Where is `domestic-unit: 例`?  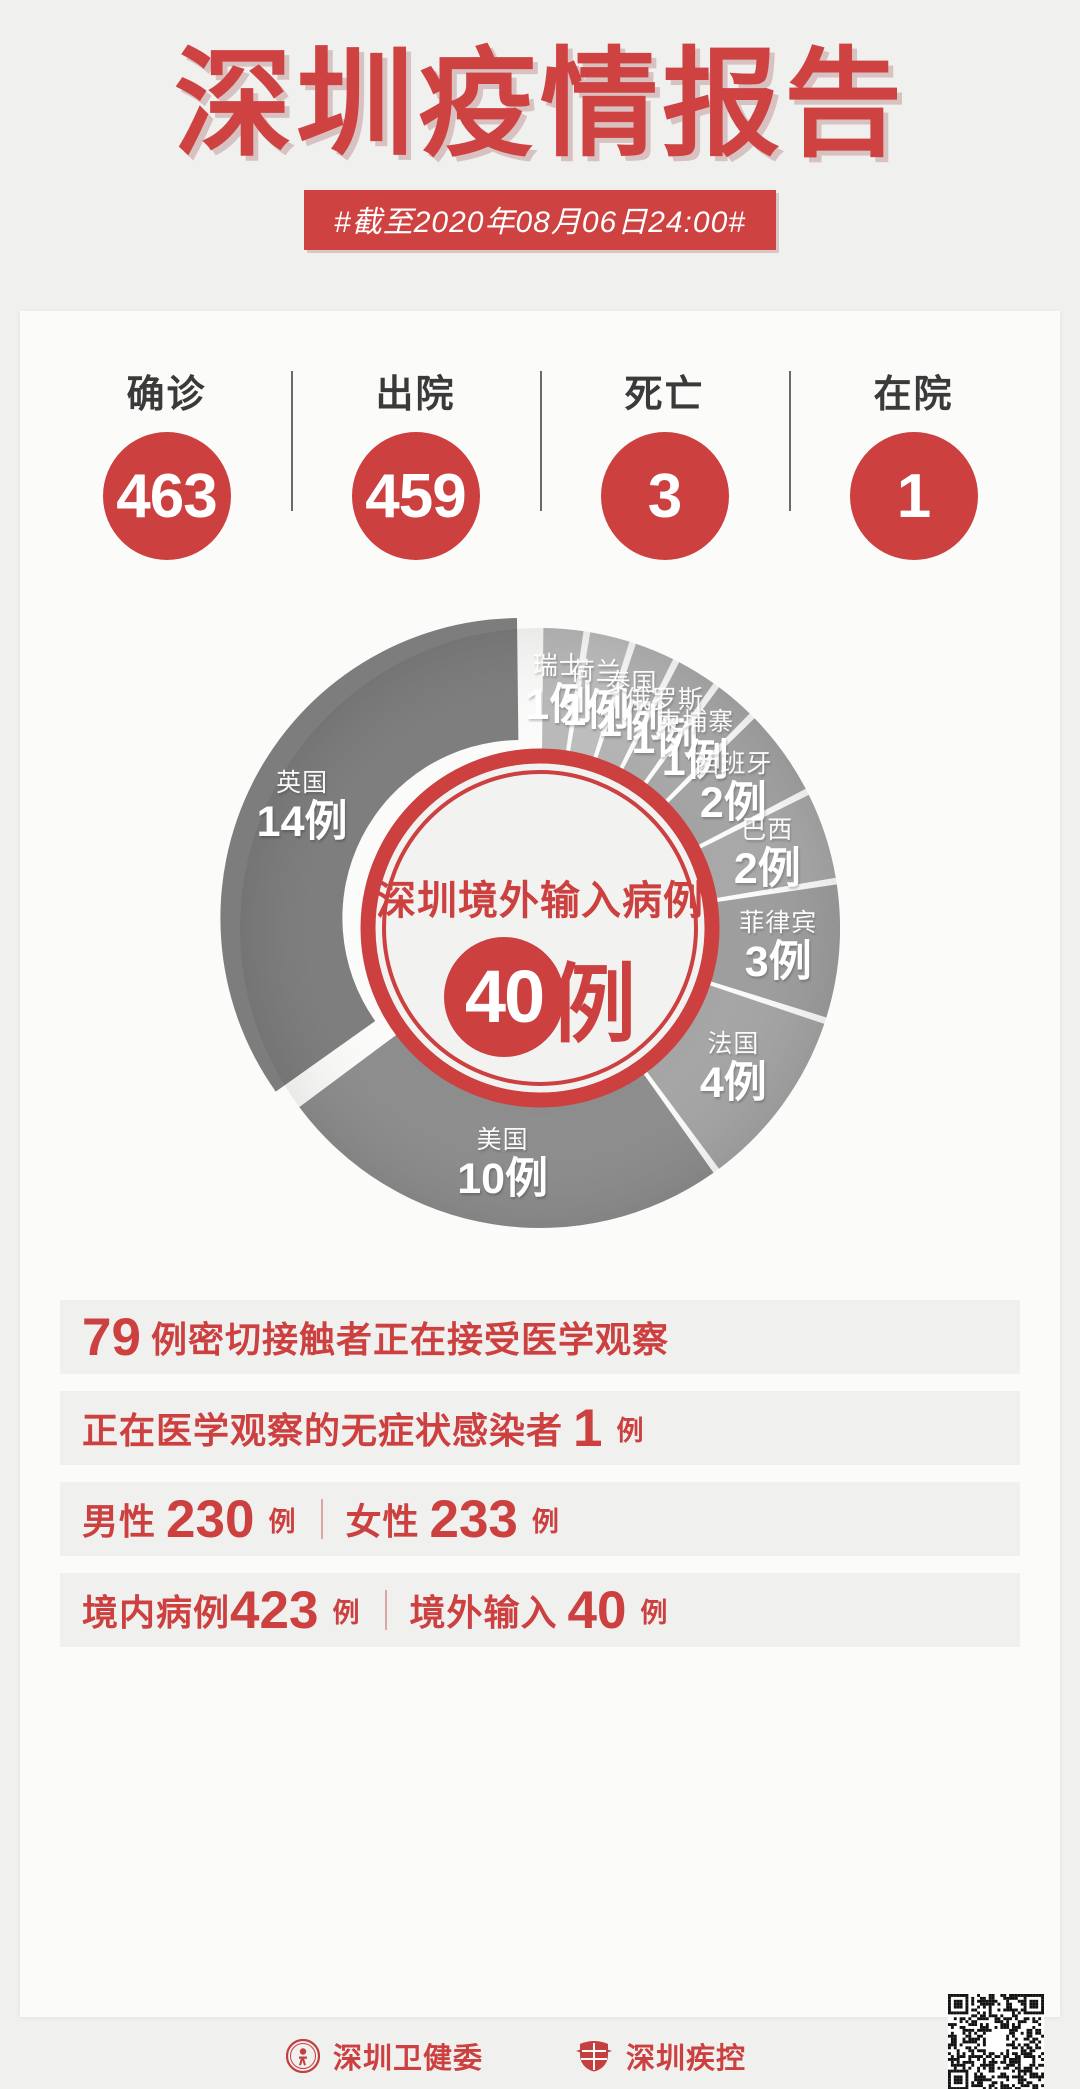
domestic-unit: 例 is located at coordinates (346, 1612).